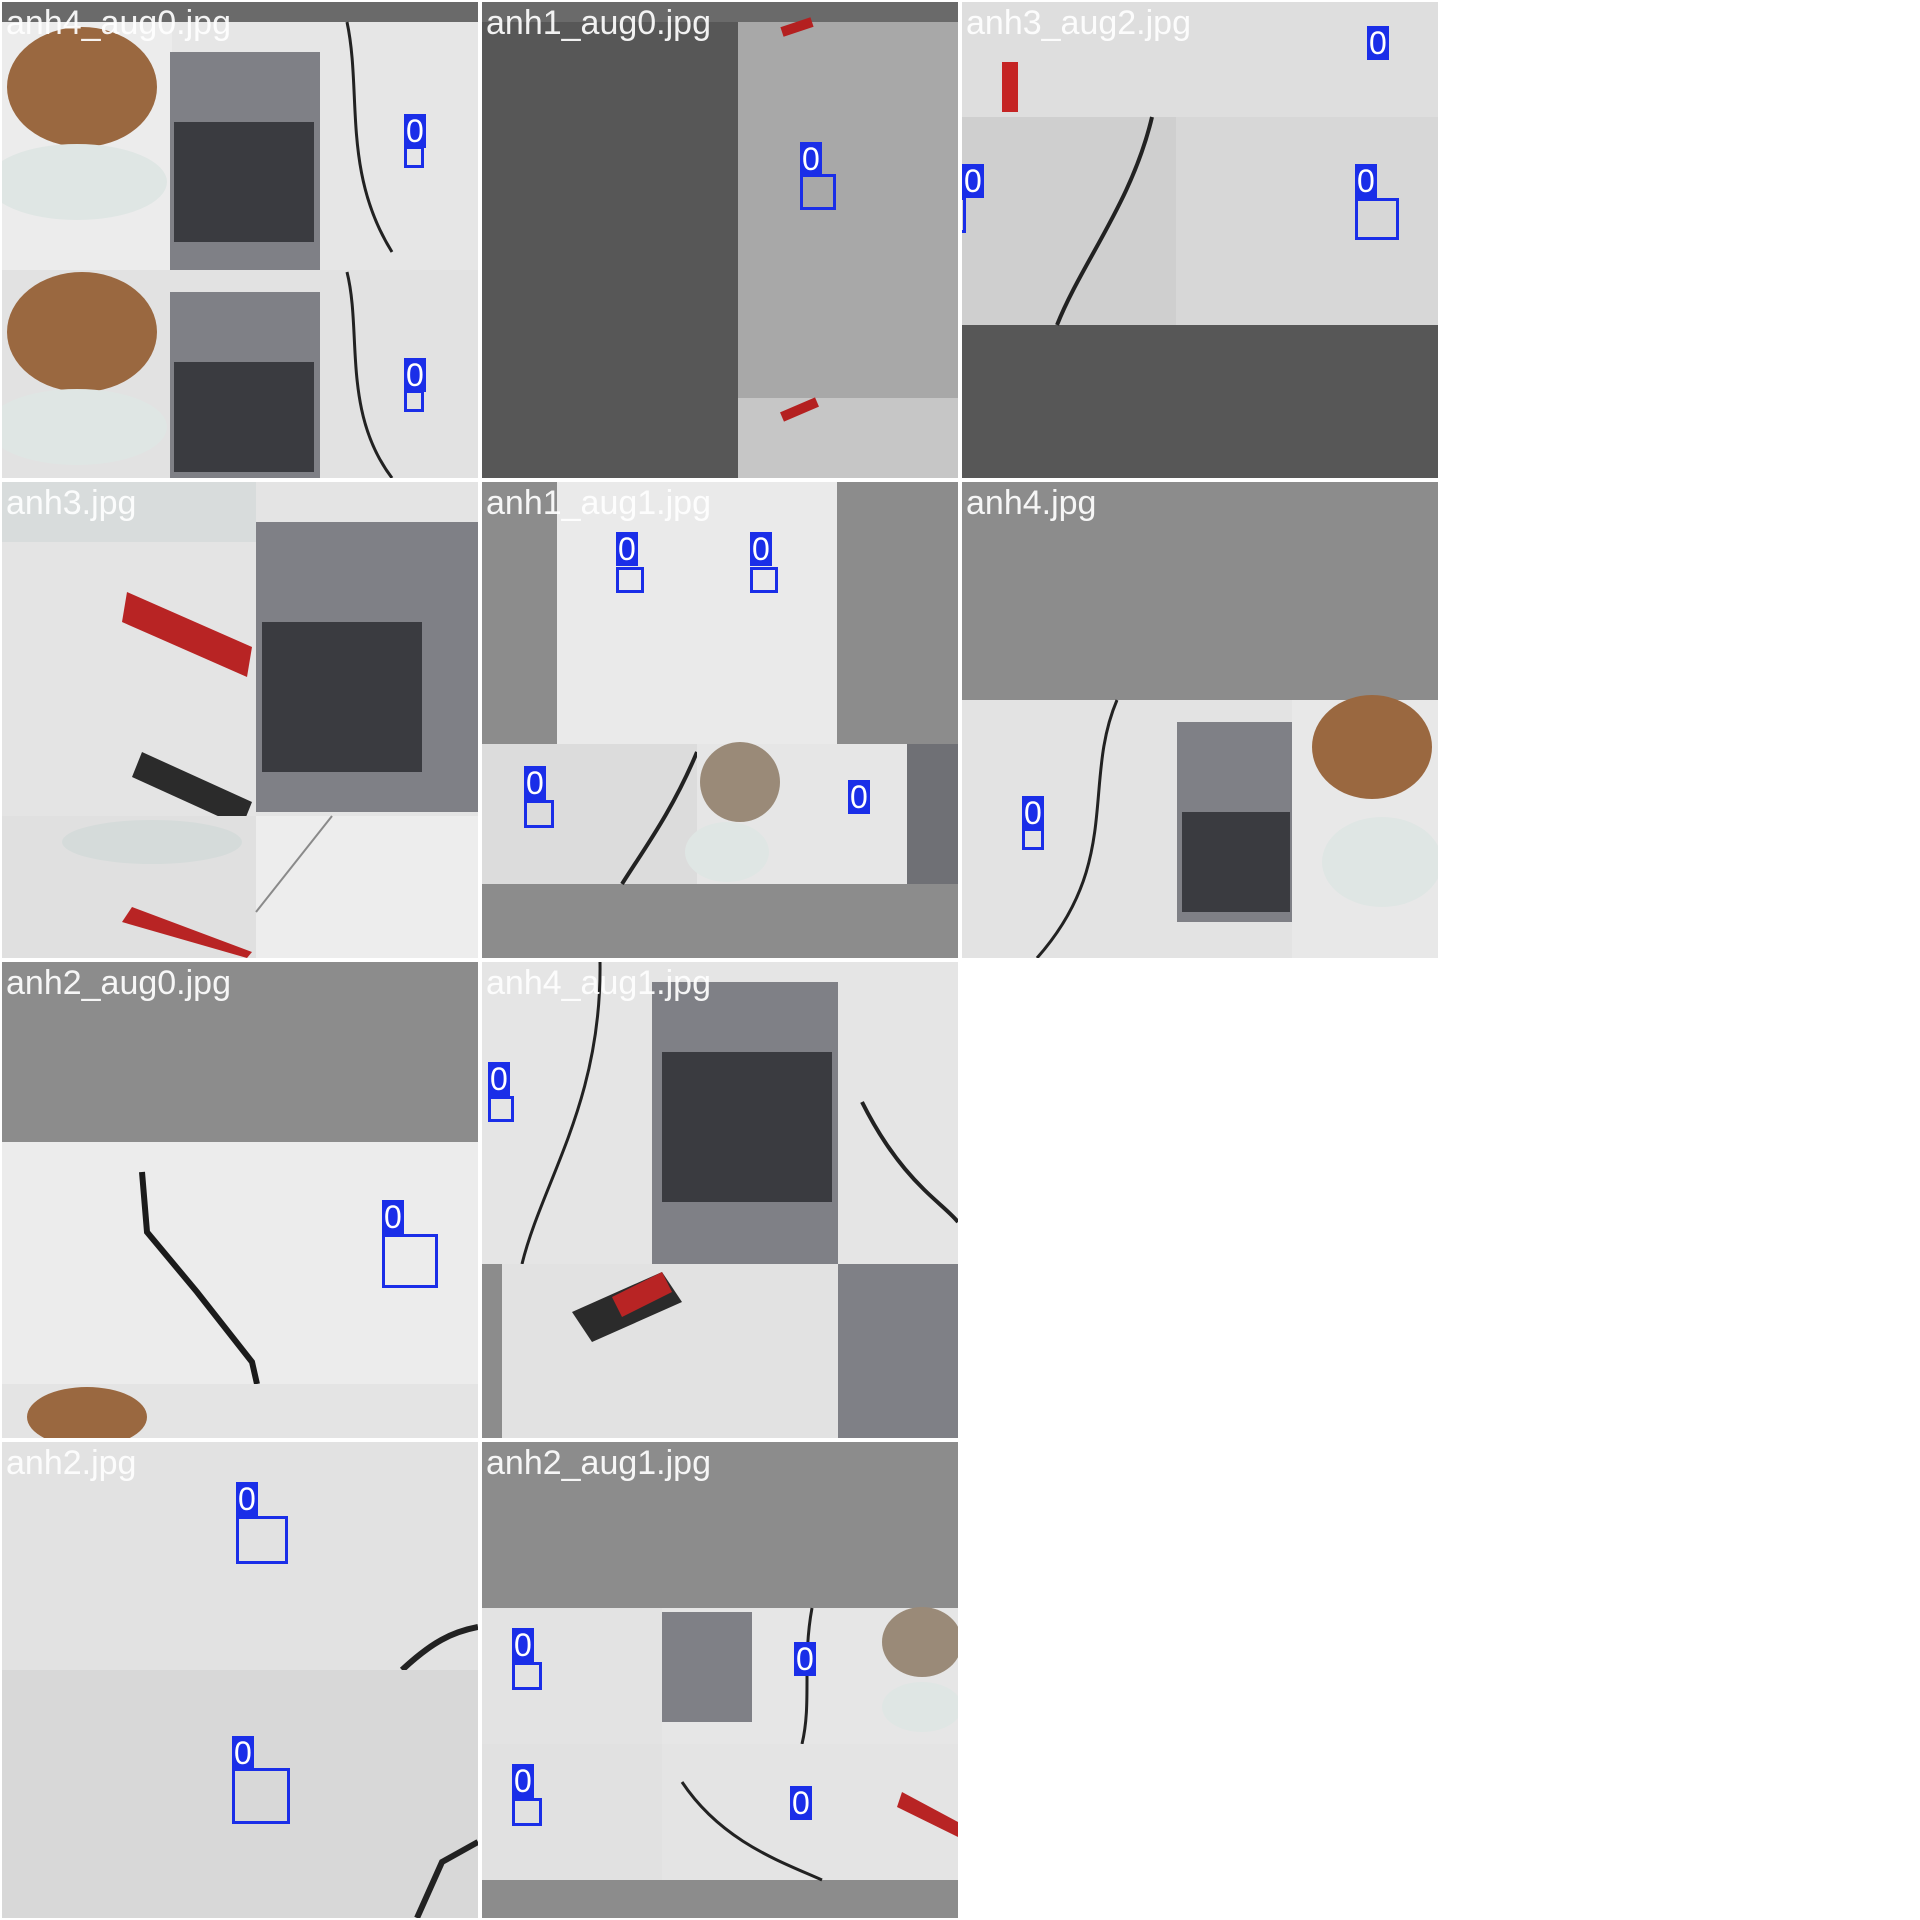  I want to click on tile-filename: anh3.jpg, so click(71, 503).